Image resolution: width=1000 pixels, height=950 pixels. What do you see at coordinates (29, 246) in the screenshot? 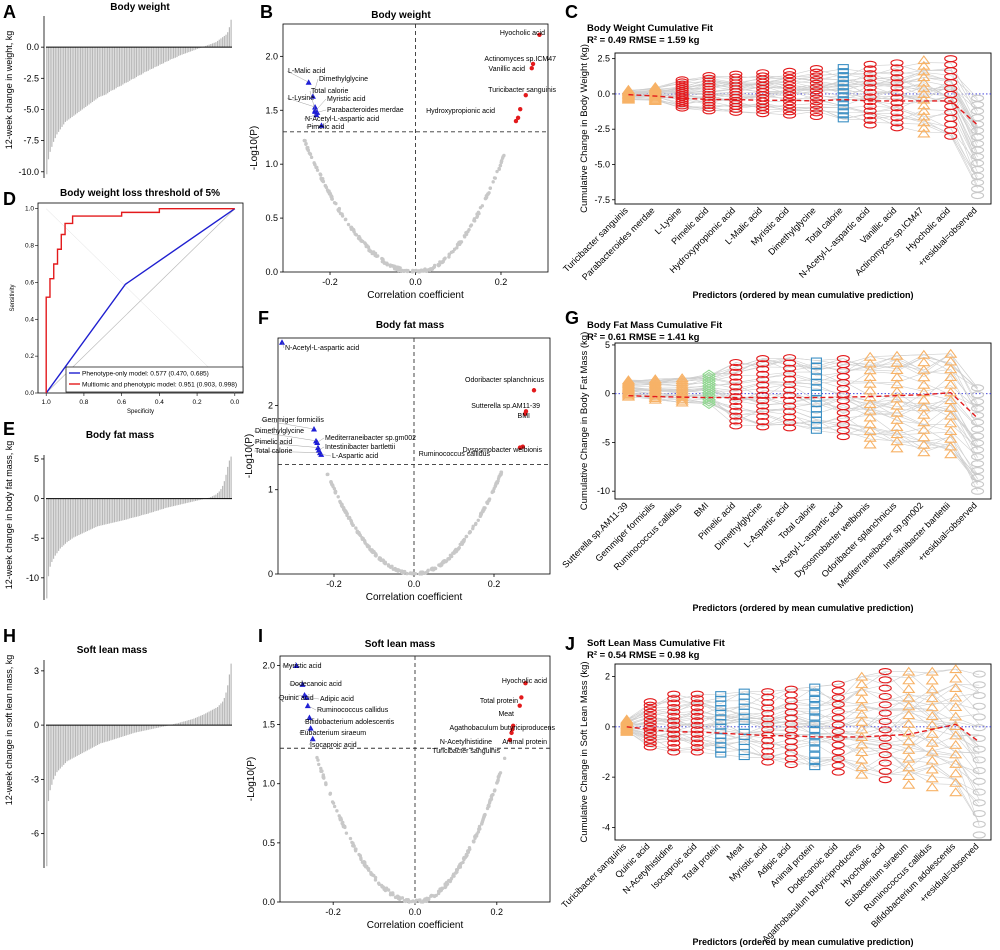
I see `chart-d-ytick-label: 0.8` at bounding box center [29, 246].